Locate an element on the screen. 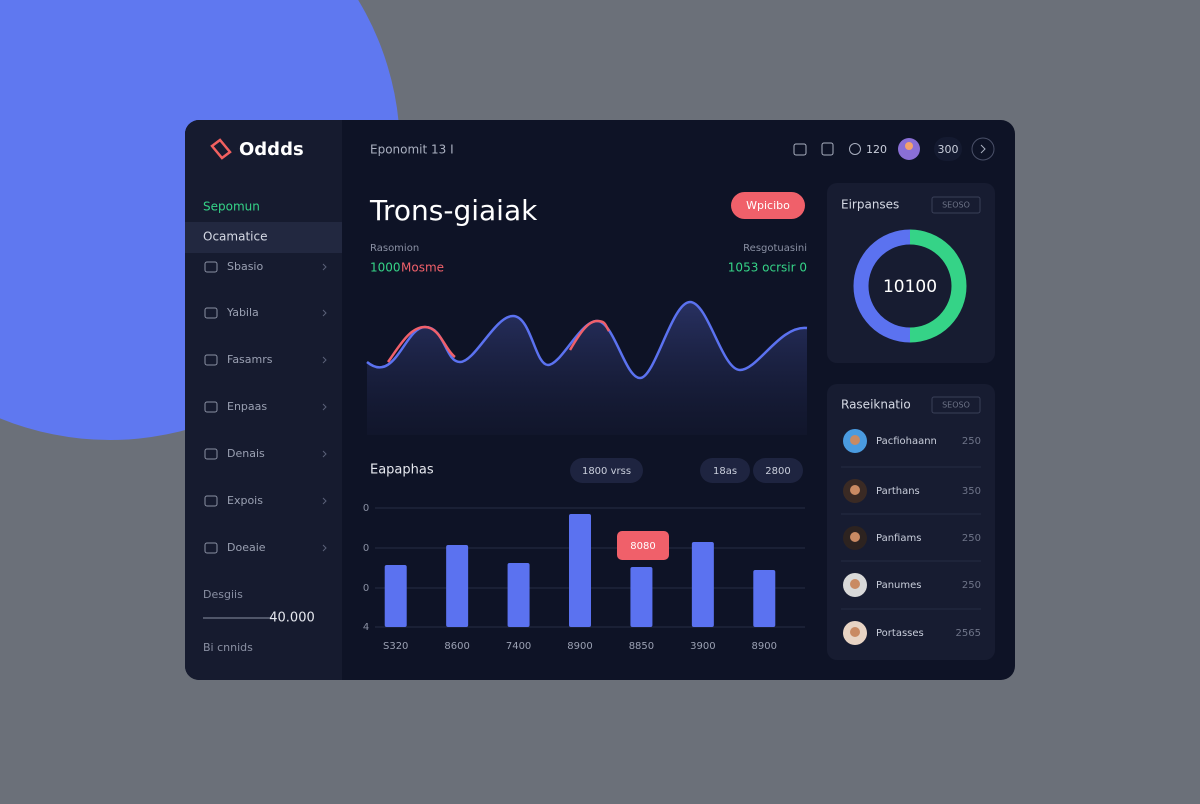 The width and height of the screenshot is (1200, 804). next-button is located at coordinates (983, 149).